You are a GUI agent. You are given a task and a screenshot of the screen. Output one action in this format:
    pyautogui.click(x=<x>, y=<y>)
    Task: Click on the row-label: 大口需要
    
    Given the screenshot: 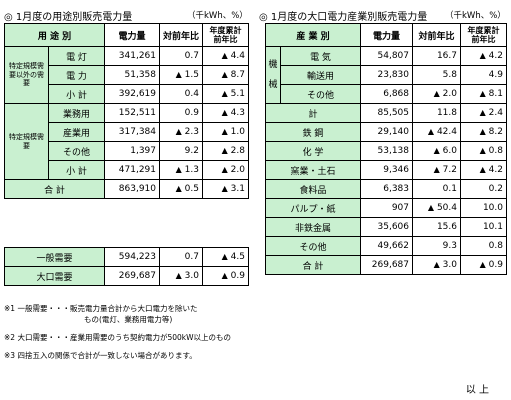 What is the action you would take?
    pyautogui.click(x=54, y=276)
    